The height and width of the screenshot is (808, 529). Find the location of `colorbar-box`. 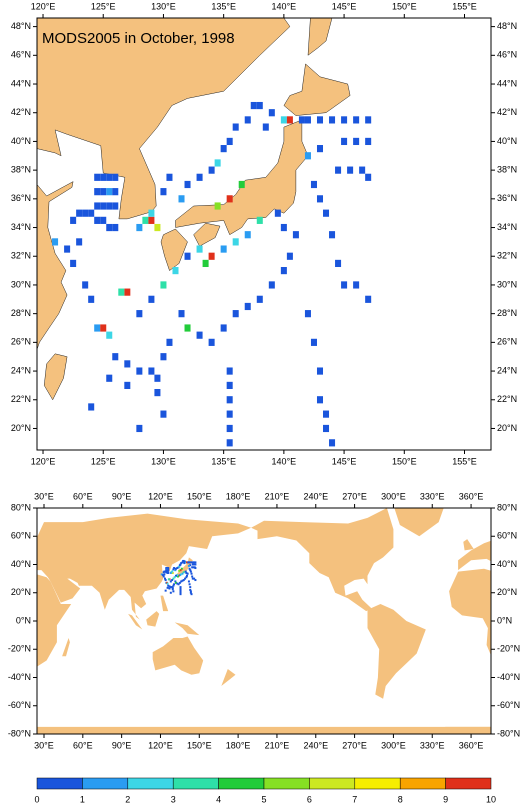

colorbar-box is located at coordinates (422, 783).